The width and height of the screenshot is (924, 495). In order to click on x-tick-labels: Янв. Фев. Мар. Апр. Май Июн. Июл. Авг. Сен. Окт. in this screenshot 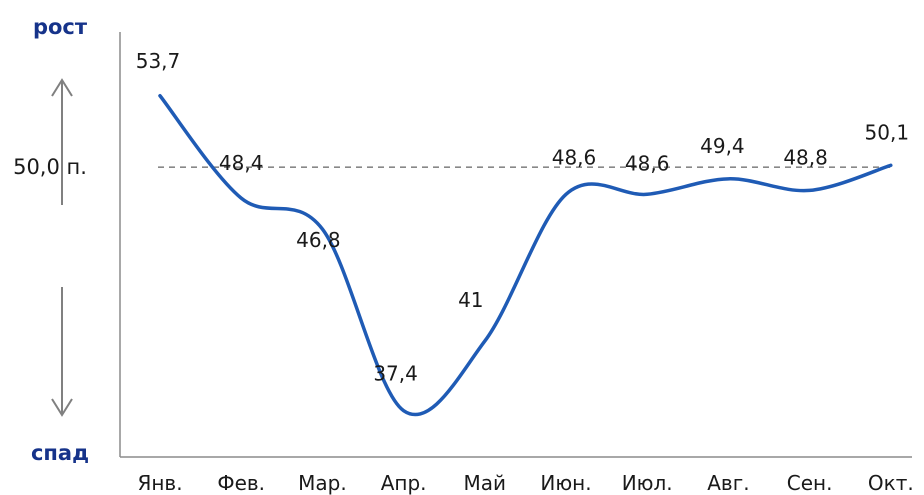, I will do `click(525, 483)`.